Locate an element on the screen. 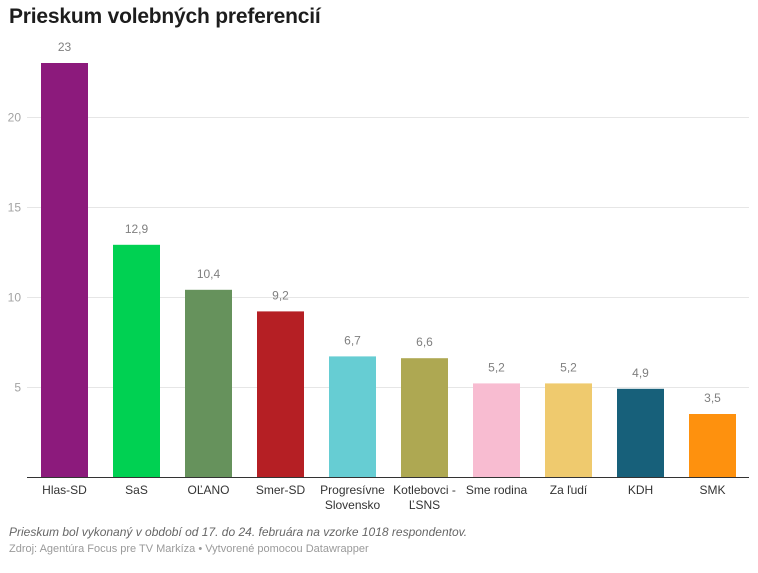  x-tick-label: Progresívne Slovensko is located at coordinates (352, 497).